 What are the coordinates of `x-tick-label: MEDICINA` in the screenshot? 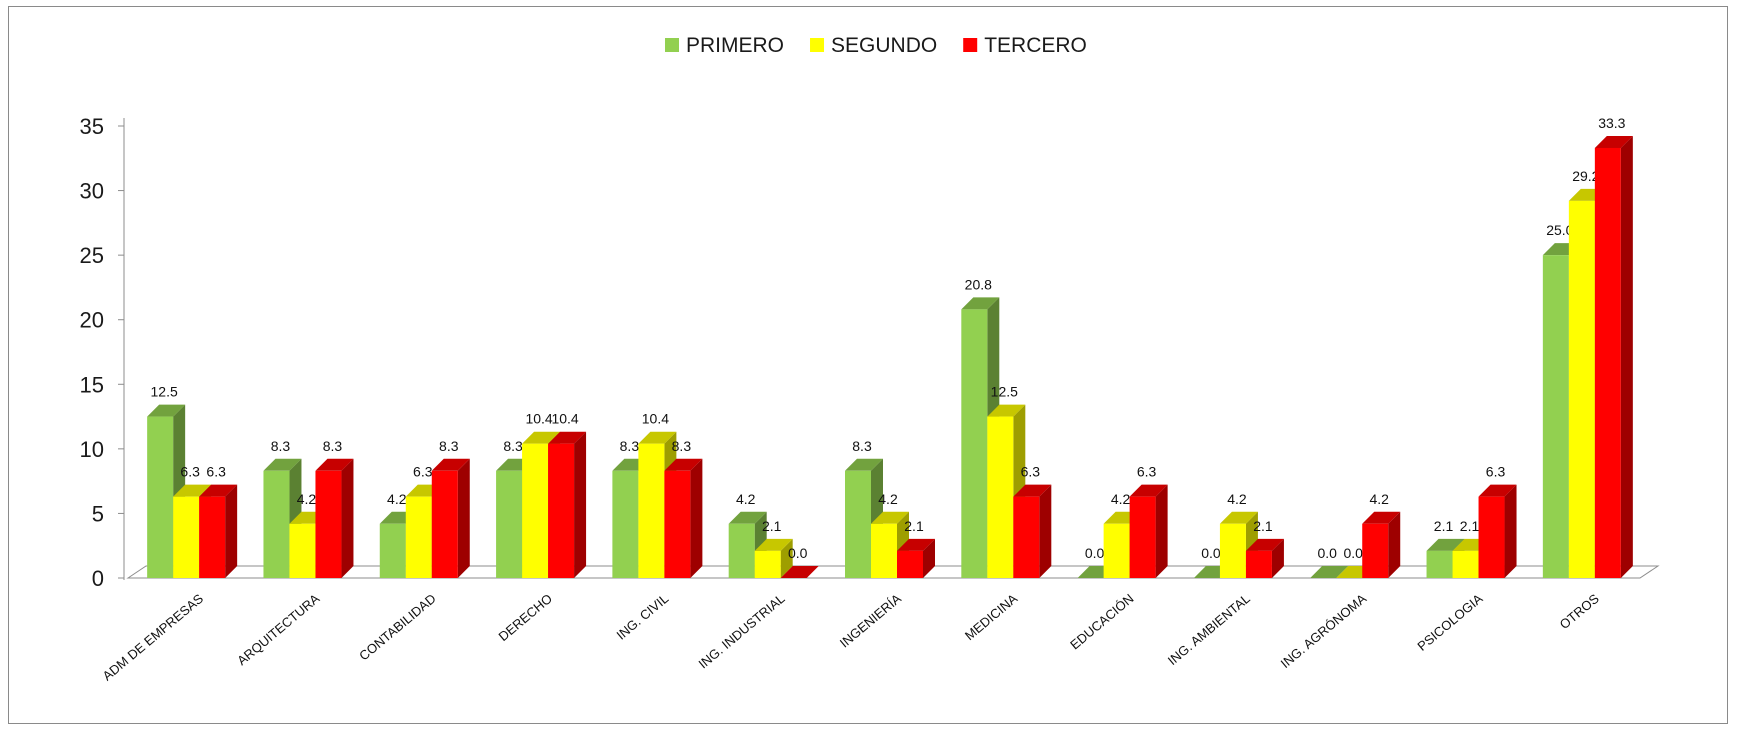 It's located at (991, 617).